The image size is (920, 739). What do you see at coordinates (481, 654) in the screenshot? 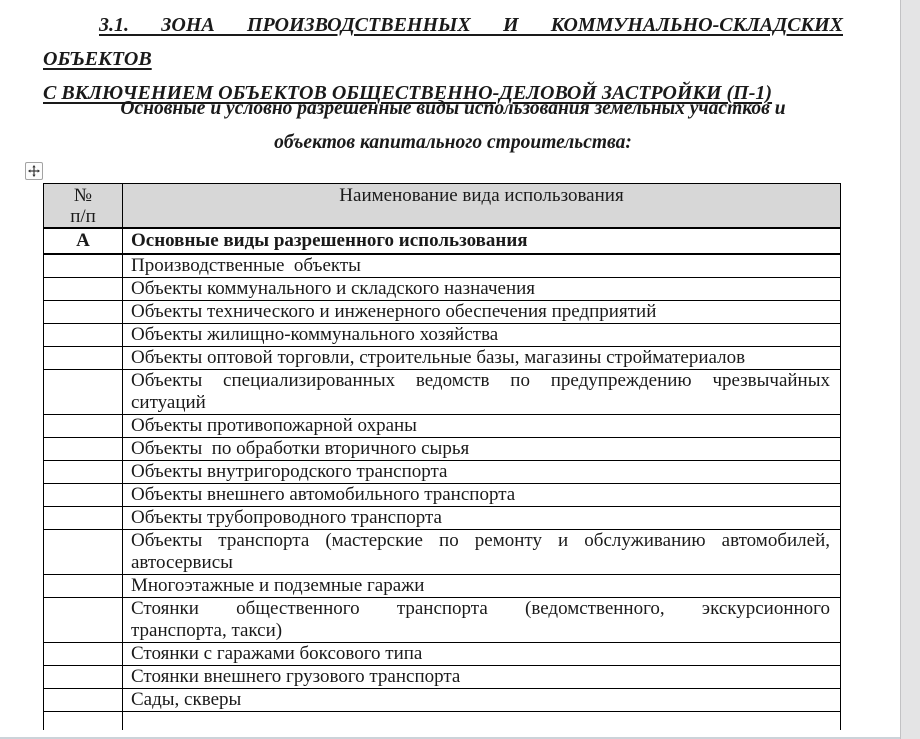
I see `row-name-cell: Стоянки с гаражами боксового типа` at bounding box center [481, 654].